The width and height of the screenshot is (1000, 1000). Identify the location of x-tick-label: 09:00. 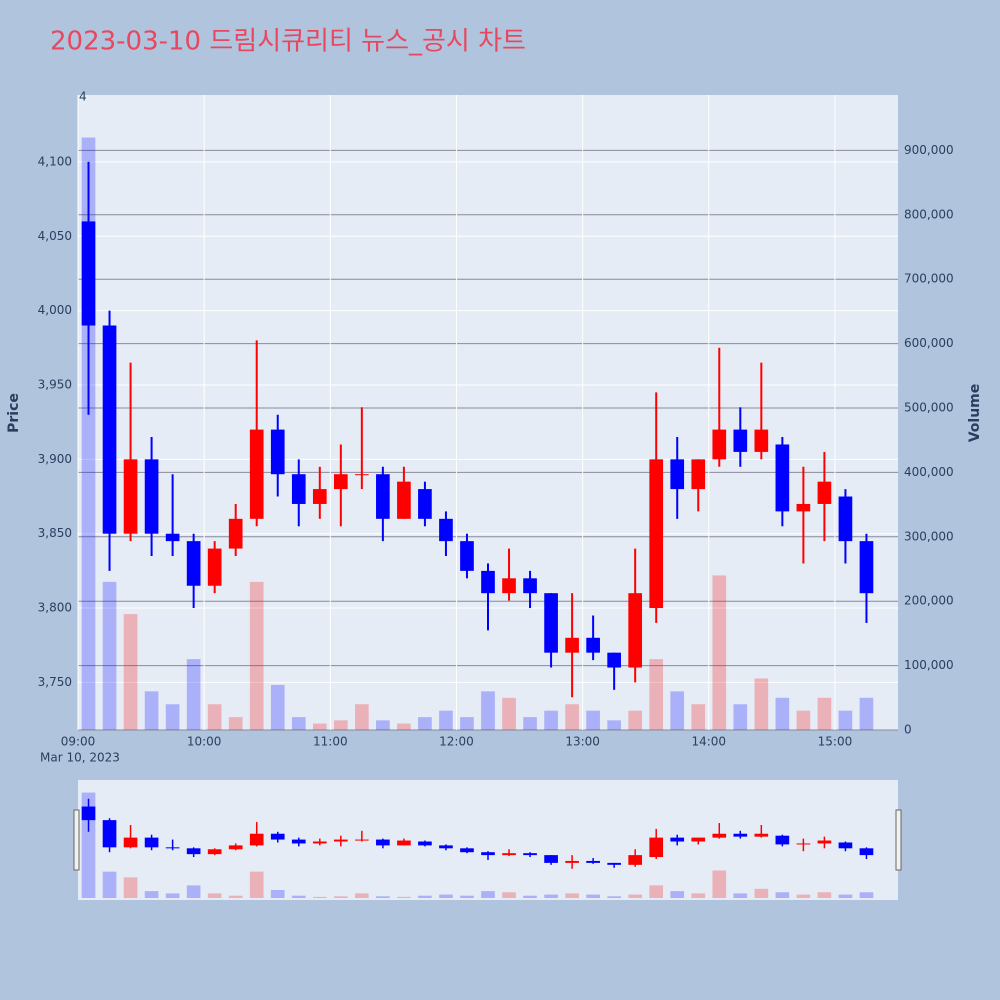
(78, 742).